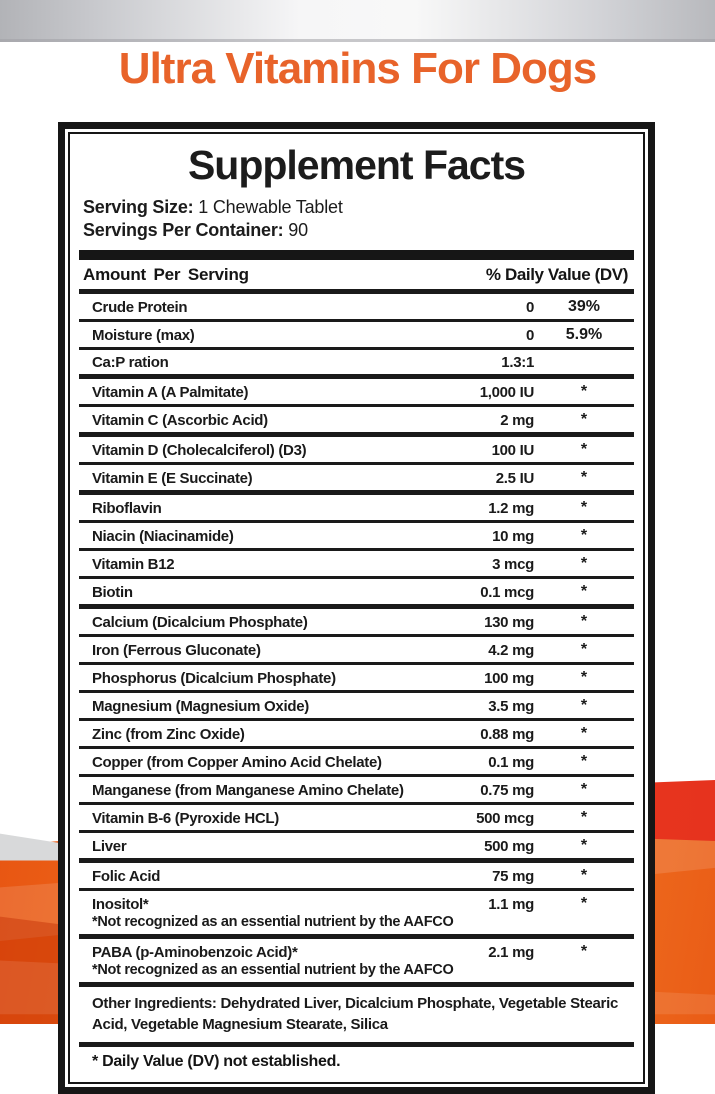 The image size is (715, 1094). Describe the element at coordinates (112, 592) in the screenshot. I see `nutrient-name: Biotin` at that location.